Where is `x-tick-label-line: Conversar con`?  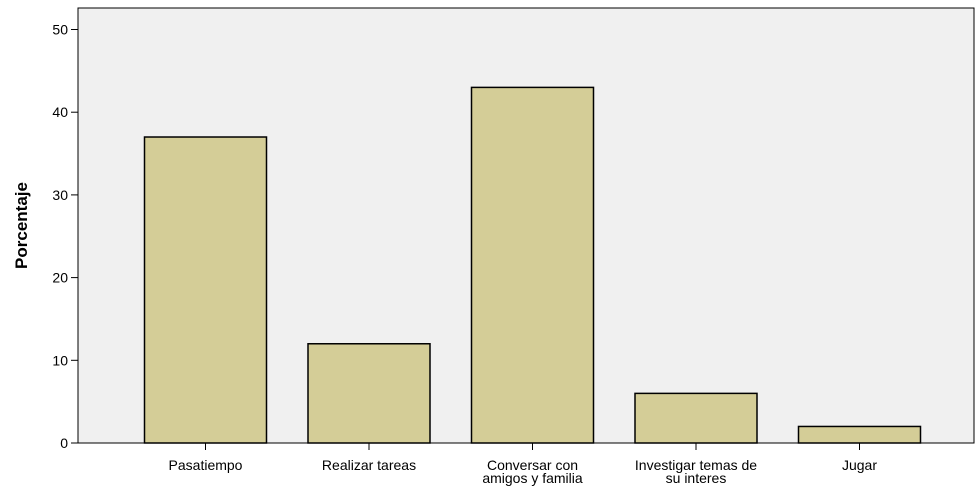
x-tick-label-line: Conversar con is located at coordinates (532, 465).